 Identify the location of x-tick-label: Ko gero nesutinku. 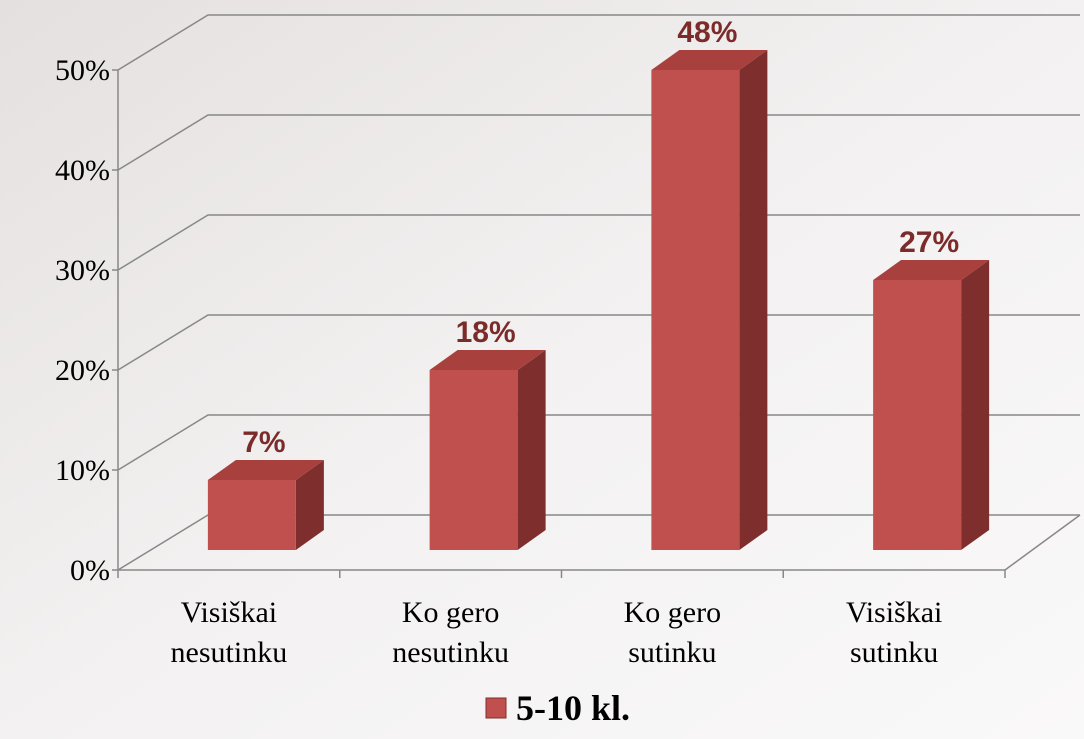
(450, 632).